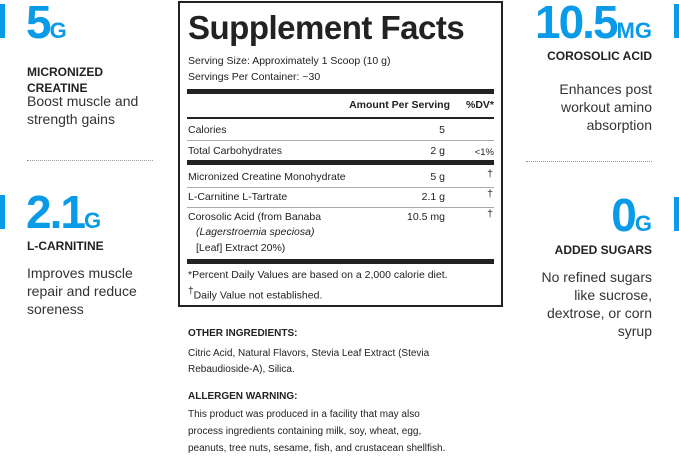 The width and height of the screenshot is (679, 457). I want to click on row-name: Calories, so click(207, 130).